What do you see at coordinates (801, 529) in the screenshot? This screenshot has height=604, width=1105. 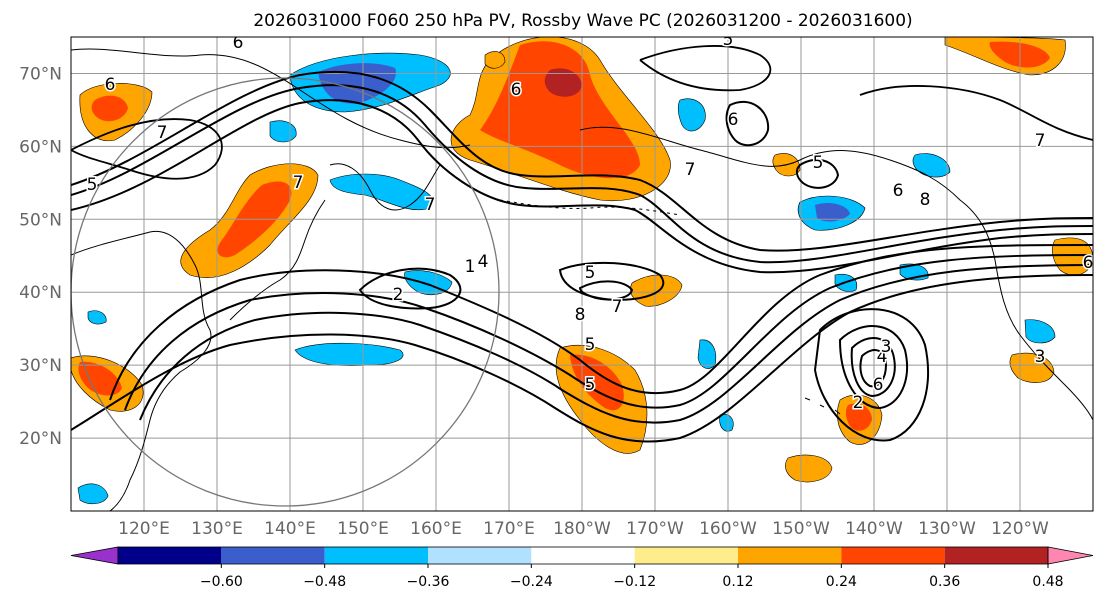 I see `lon-tick-label: 150°W` at bounding box center [801, 529].